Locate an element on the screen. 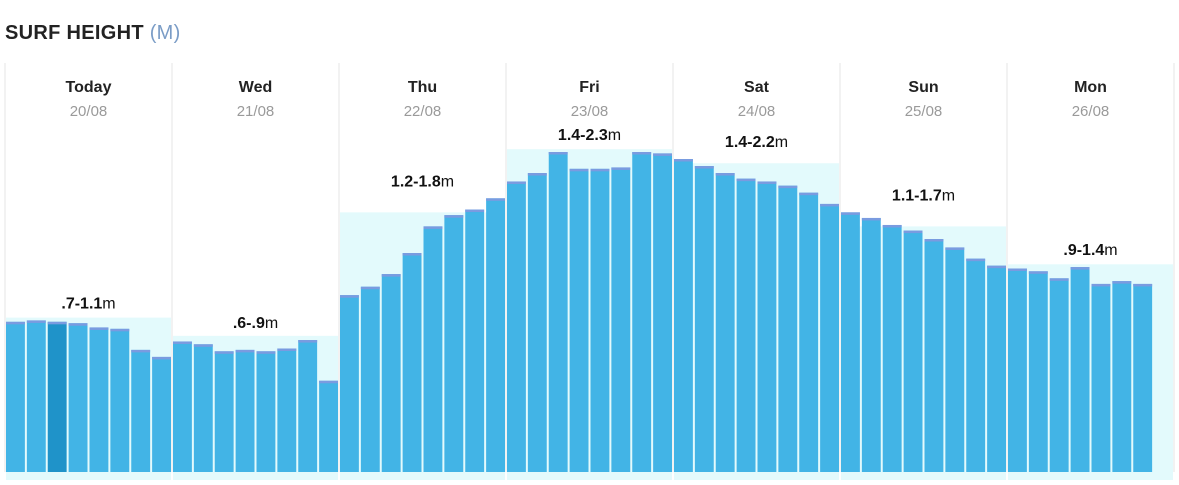  range-label: 1.4-2.2m is located at coordinates (756, 142).